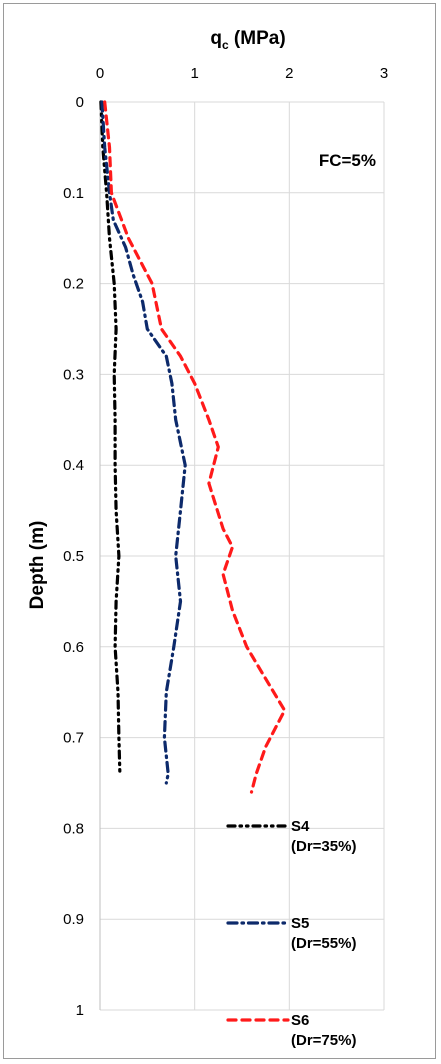 The width and height of the screenshot is (441, 1064). What do you see at coordinates (73, 374) in the screenshot?
I see `y-tick-label: 0.3` at bounding box center [73, 374].